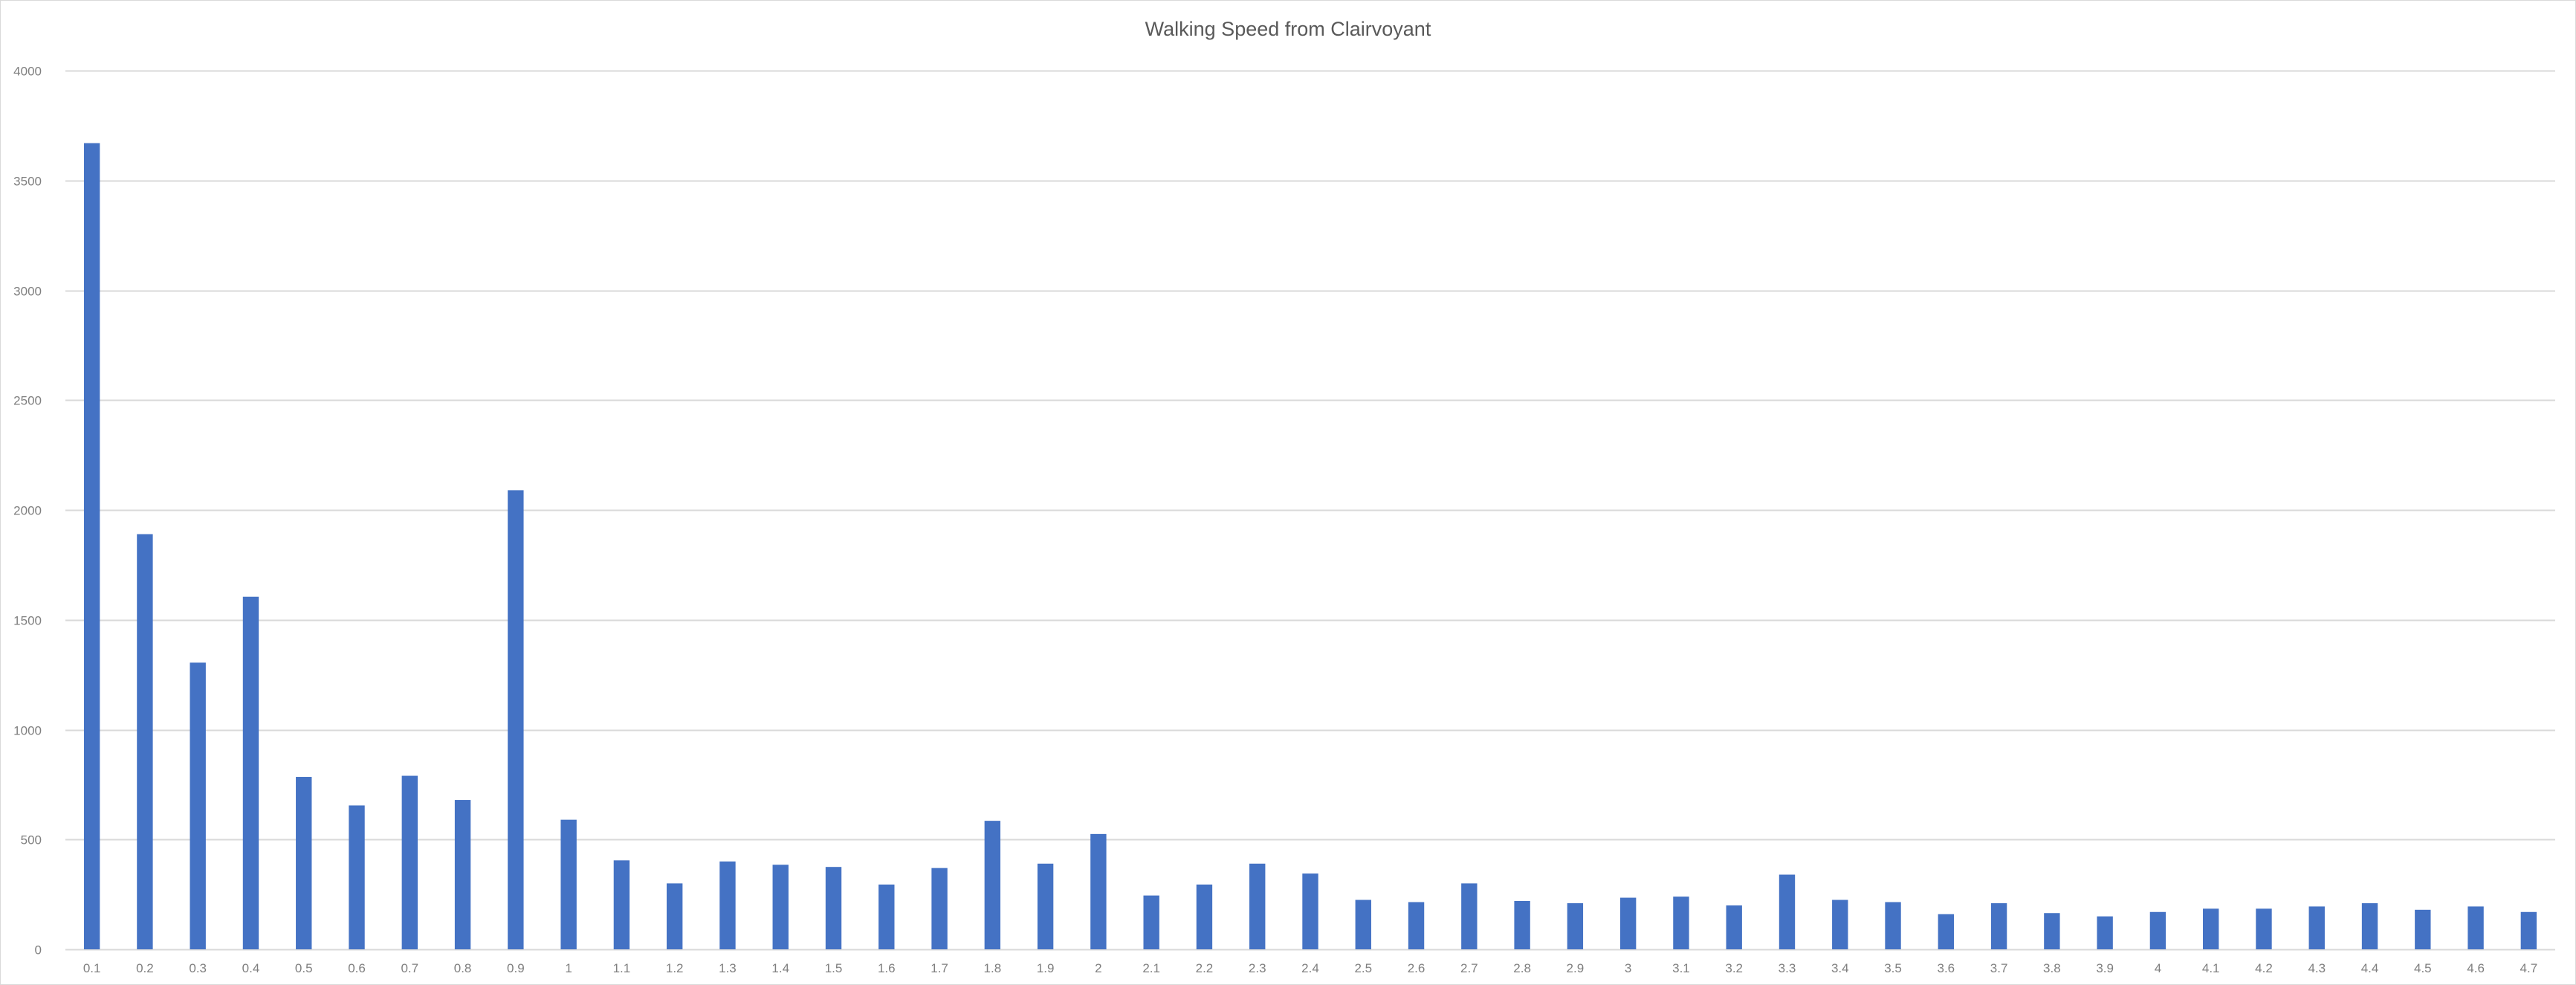  What do you see at coordinates (1046, 968) in the screenshot?
I see `x-tick-label: 1.9` at bounding box center [1046, 968].